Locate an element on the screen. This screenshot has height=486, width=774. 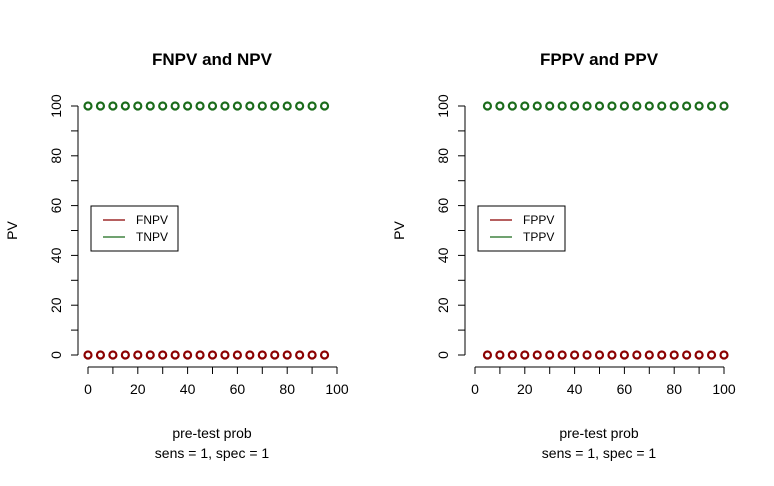
x-tick-label: 100 is located at coordinates (337, 389).